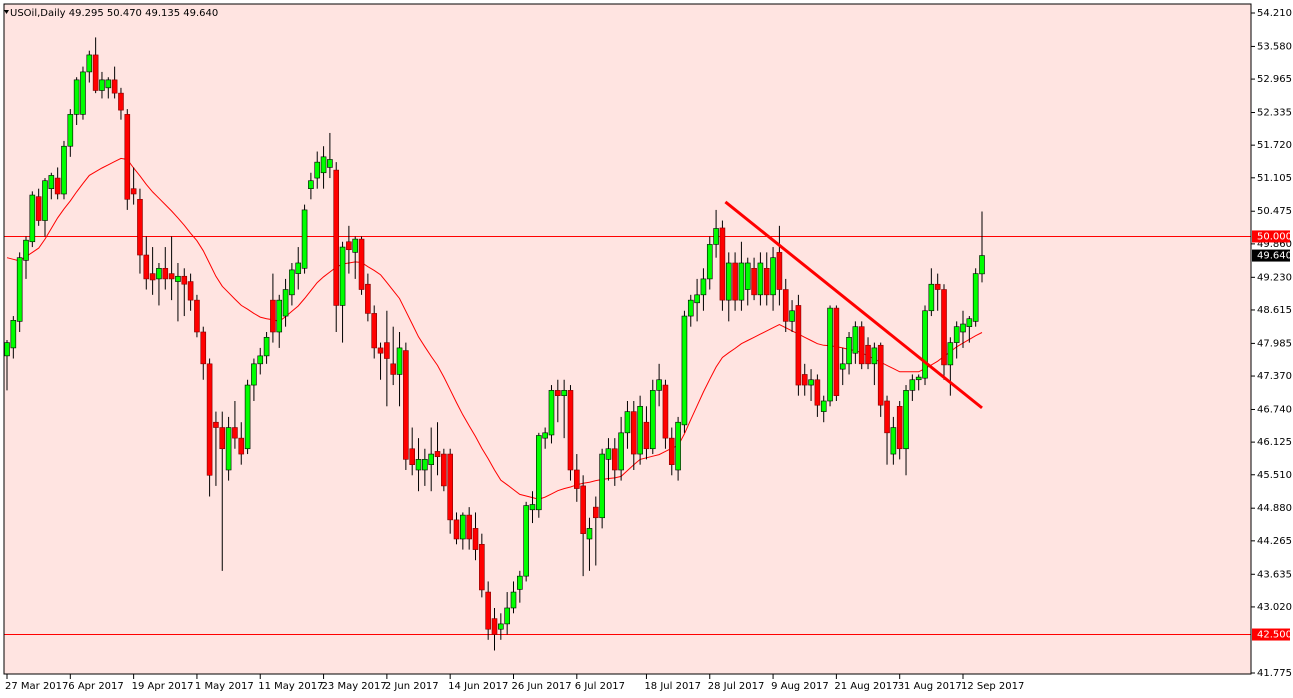 The height and width of the screenshot is (698, 1293). Describe the element at coordinates (1274, 508) in the screenshot. I see `y-tick-label: 44.880` at that location.